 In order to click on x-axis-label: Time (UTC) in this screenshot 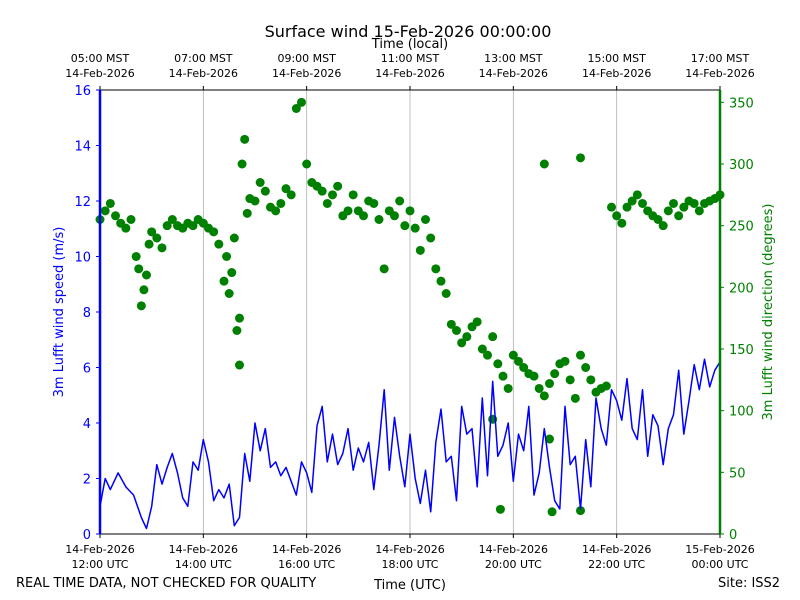, I will do `click(409, 585)`.